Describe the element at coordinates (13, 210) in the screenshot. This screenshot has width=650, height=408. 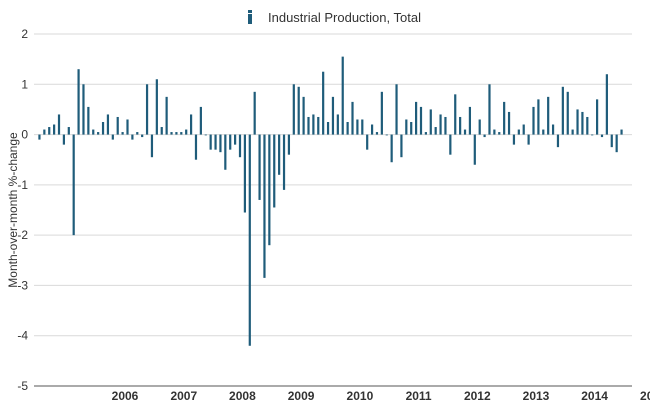
I see `y-axis-label: Month-over-month %-change` at that location.